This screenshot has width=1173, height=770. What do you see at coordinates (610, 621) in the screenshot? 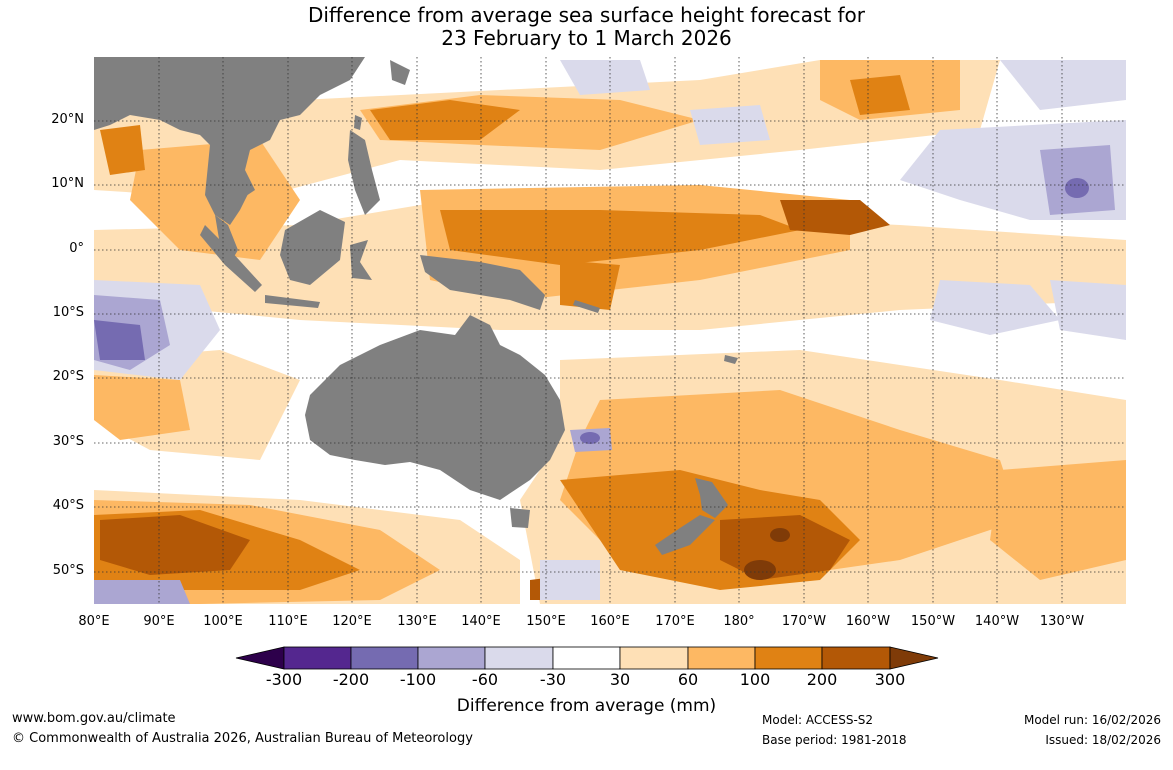
I see `lon-label-160e: 160°E` at bounding box center [610, 621].